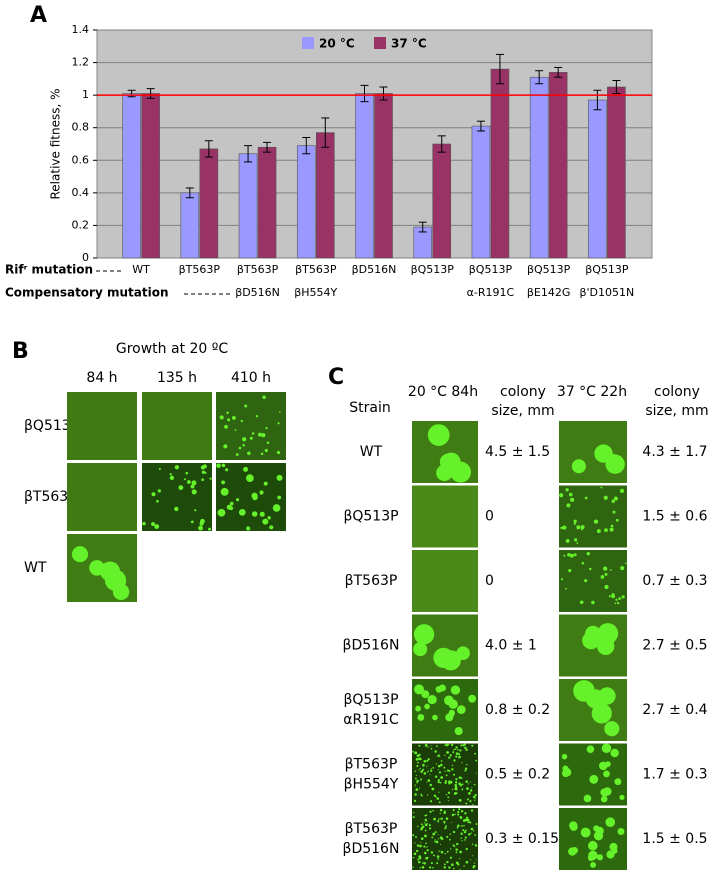 The width and height of the screenshot is (712, 878). I want to click on strain-label: βT563P, so click(371, 765).